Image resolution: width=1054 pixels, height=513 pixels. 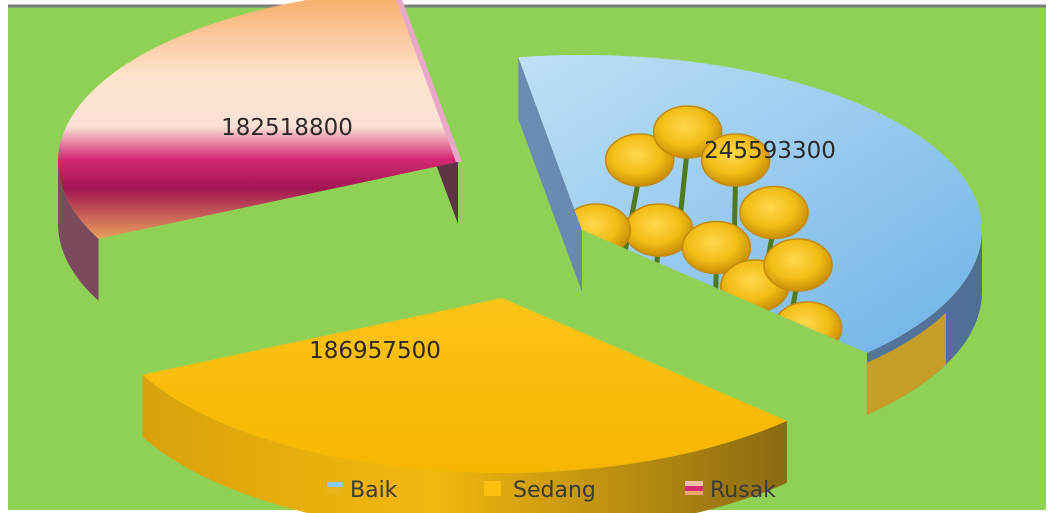 I want to click on legend-item-baik: Baik, so click(x=362, y=490).